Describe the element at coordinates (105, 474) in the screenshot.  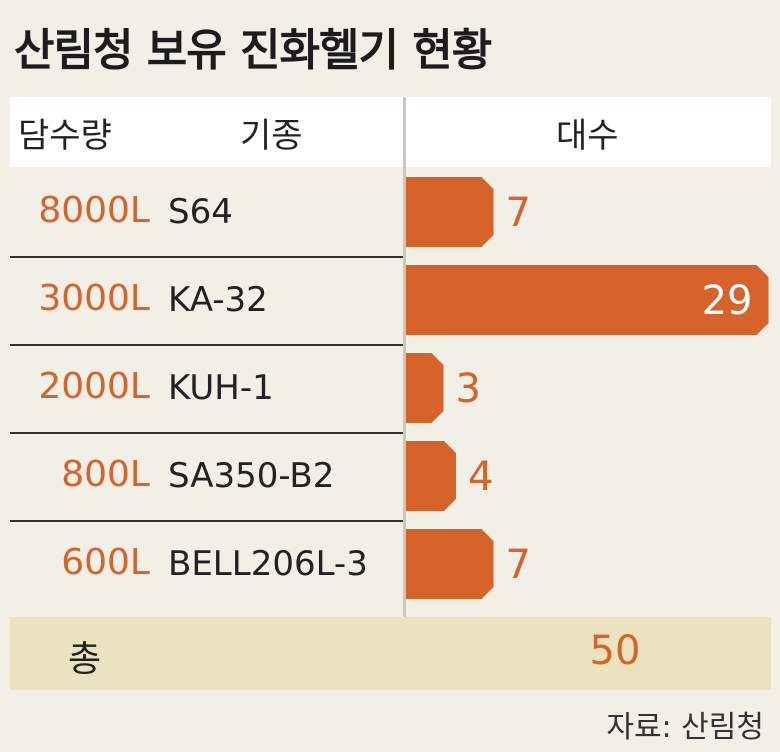
I see `row-capacity: 800L` at that location.